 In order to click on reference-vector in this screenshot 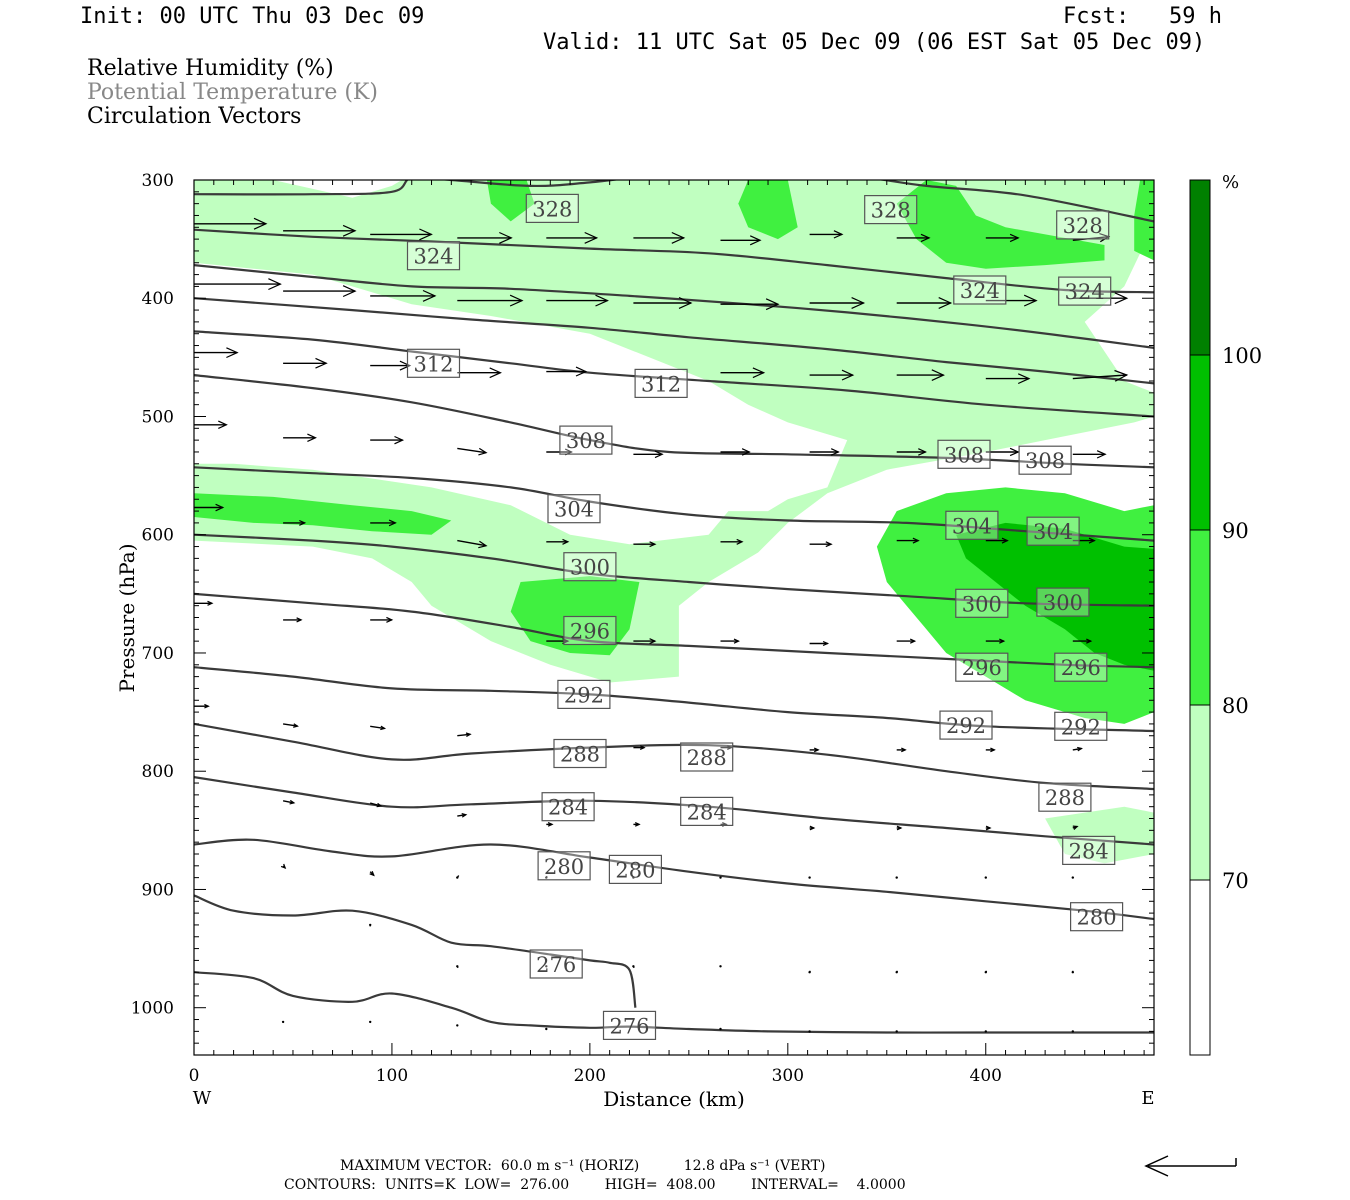, I will do `click(1190, 1166)`.